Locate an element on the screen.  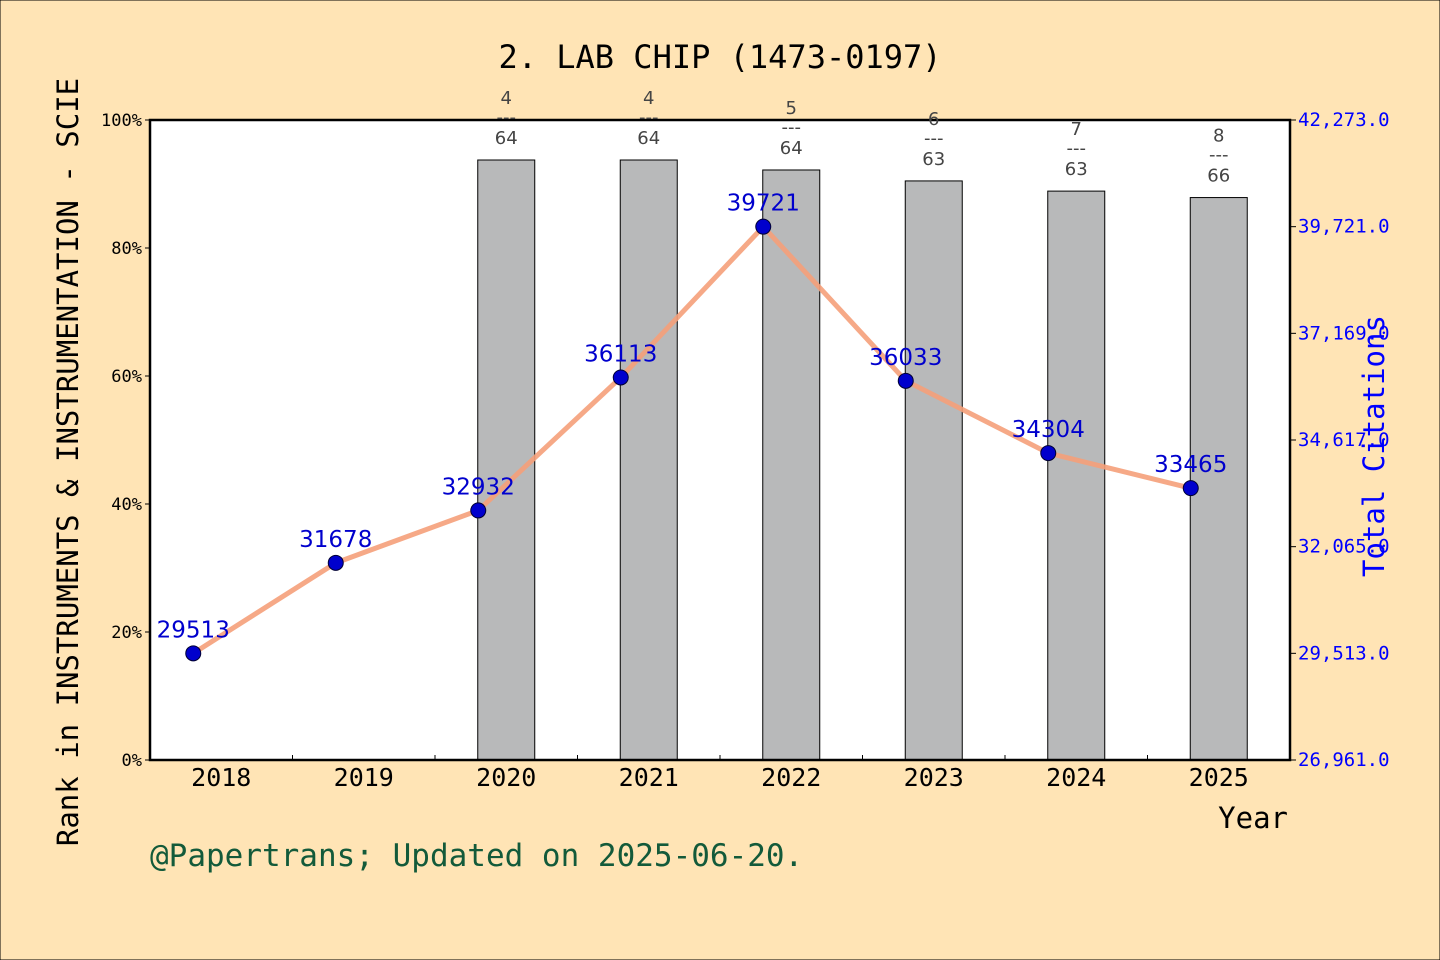
right-tick-label-4: 37,169.0 is located at coordinates (1344, 333).